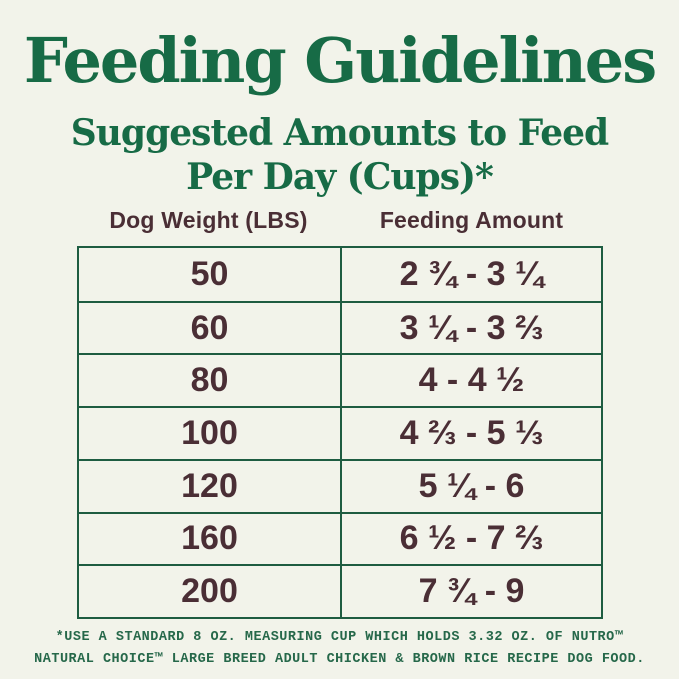 Image resolution: width=679 pixels, height=679 pixels. What do you see at coordinates (339, 133) in the screenshot?
I see `subtitle-line-1: Suggested Amounts to Feed` at bounding box center [339, 133].